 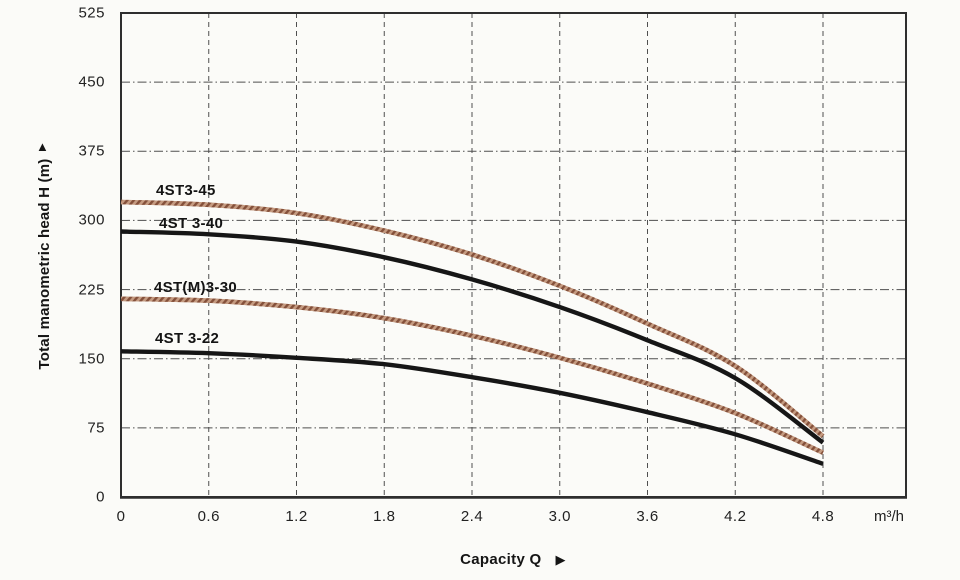 What do you see at coordinates (44, 264) in the screenshot?
I see `y-axis-title: Total manometric head H (m)` at bounding box center [44, 264].